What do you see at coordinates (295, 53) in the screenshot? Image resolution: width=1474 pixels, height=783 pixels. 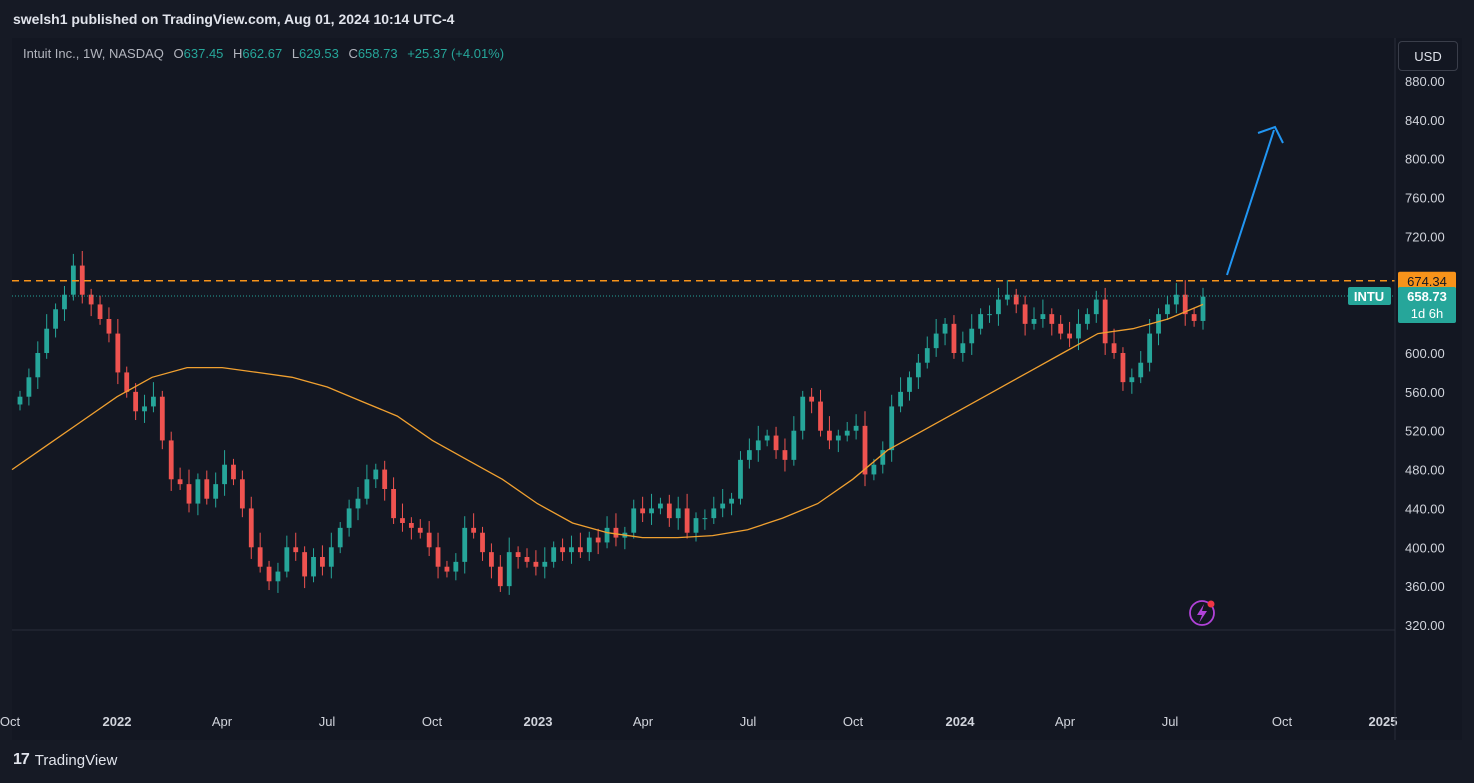 I see `low-label: L` at bounding box center [295, 53].